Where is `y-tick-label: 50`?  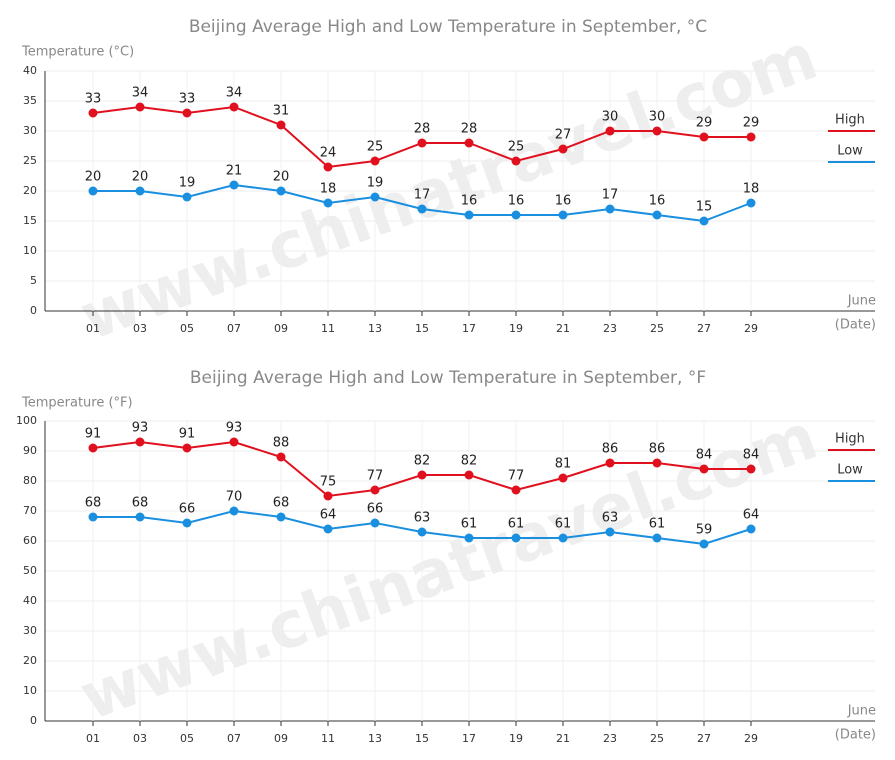 y-tick-label: 50 is located at coordinates (30, 570).